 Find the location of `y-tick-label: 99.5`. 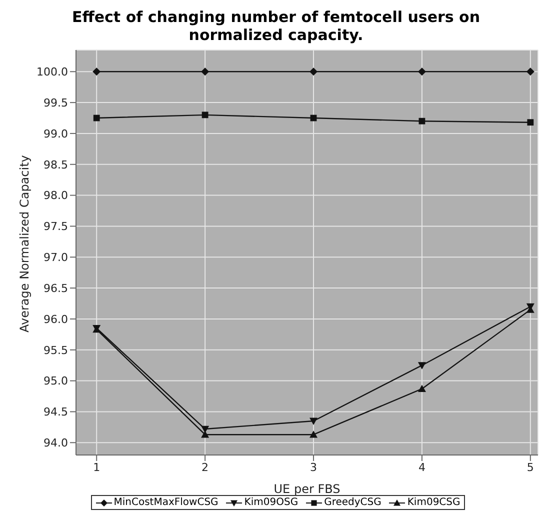

y-tick-label: 99.5 is located at coordinates (56, 103).